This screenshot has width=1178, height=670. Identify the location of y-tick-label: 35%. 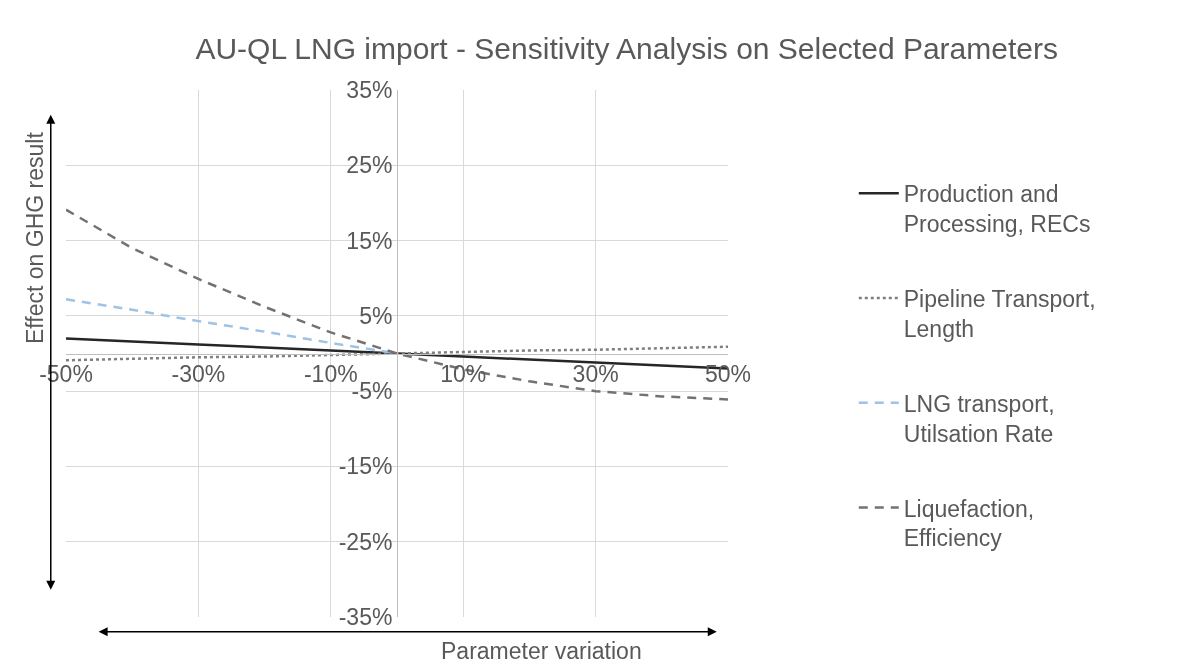
(369, 90).